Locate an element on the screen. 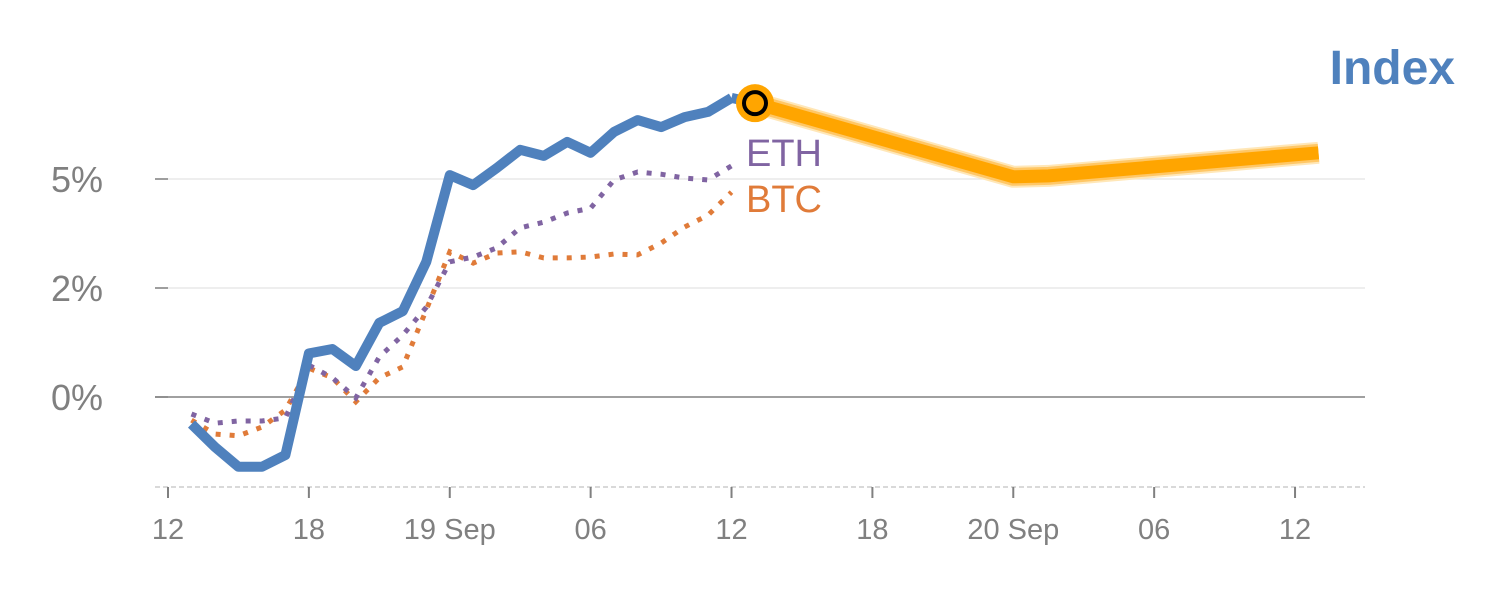  series-label-eth: ETH is located at coordinates (784, 154).